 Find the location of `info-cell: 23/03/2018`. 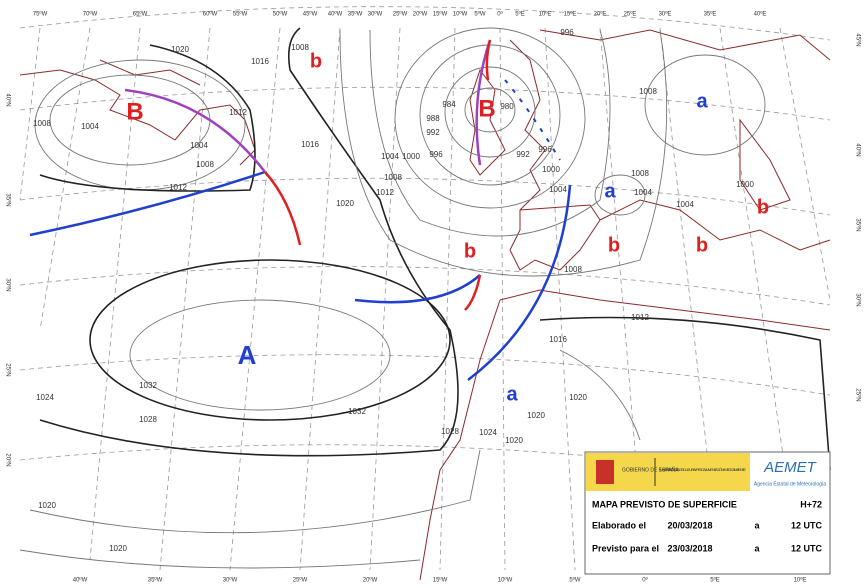

info-cell: 23/03/2018 is located at coordinates (689, 548).